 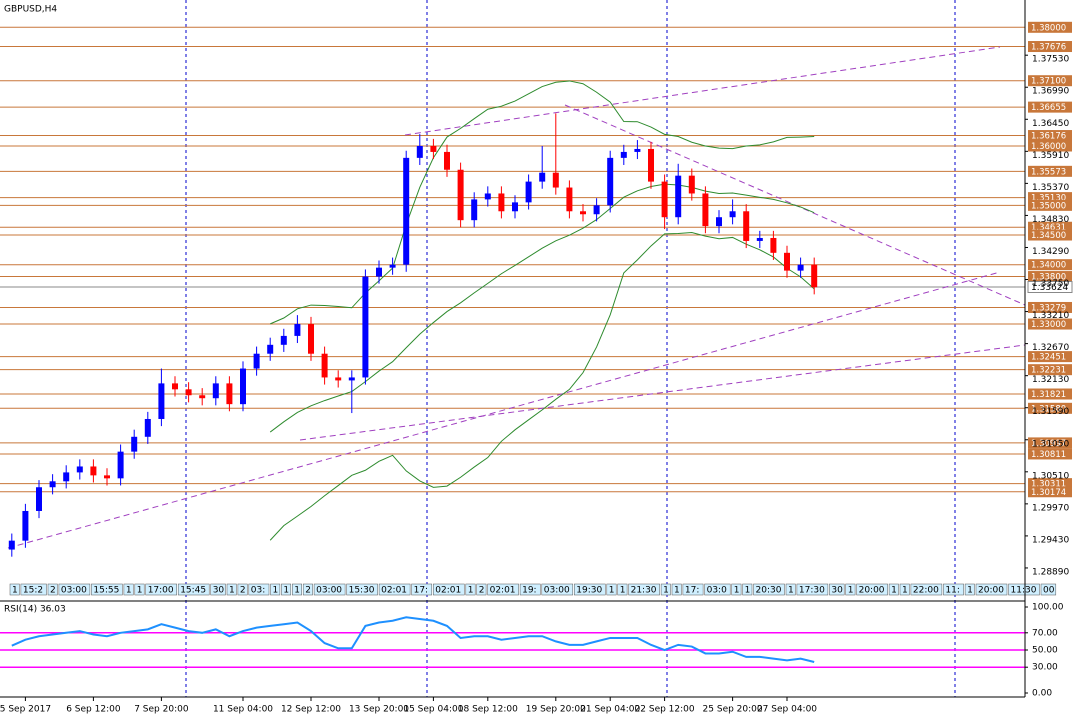 I want to click on time-marker: 11:30, so click(x=1024, y=591).